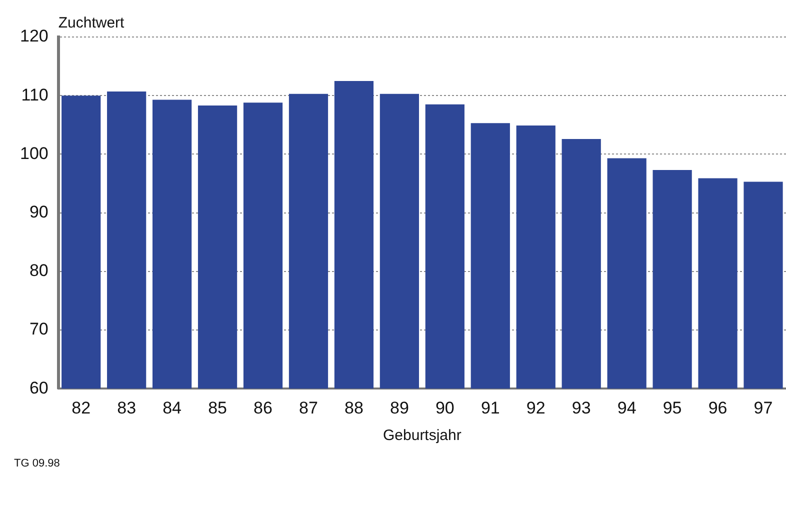 This screenshot has height=509, width=786. Describe the element at coordinates (37, 464) in the screenshot. I see `text: TG 09.98` at that location.